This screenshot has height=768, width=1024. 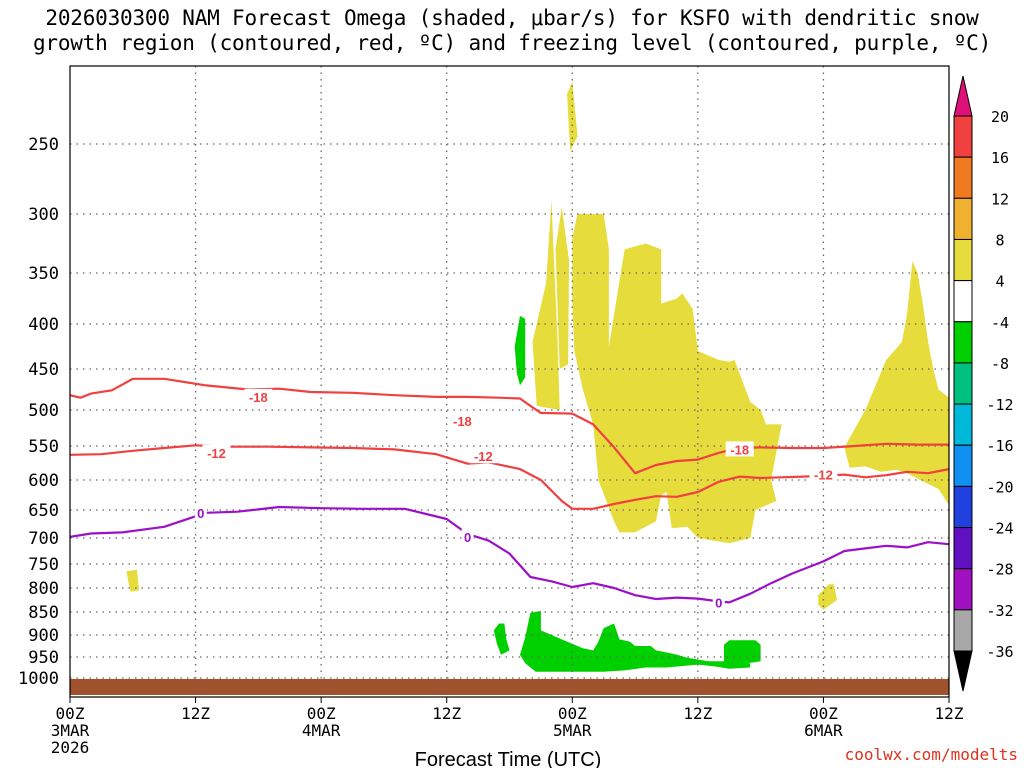 What do you see at coordinates (572, 730) in the screenshot?
I see `x-tick-label: 5MAR` at bounding box center [572, 730].